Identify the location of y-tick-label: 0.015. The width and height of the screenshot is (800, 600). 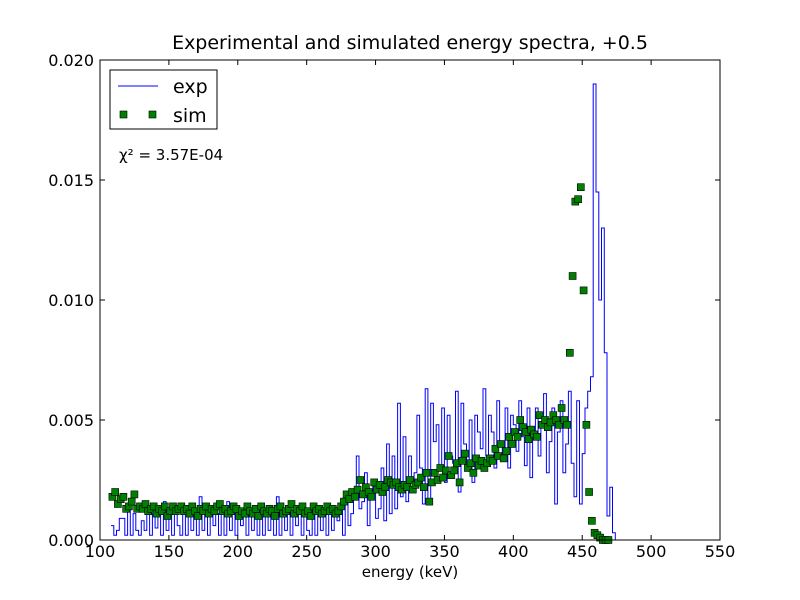
(71, 180).